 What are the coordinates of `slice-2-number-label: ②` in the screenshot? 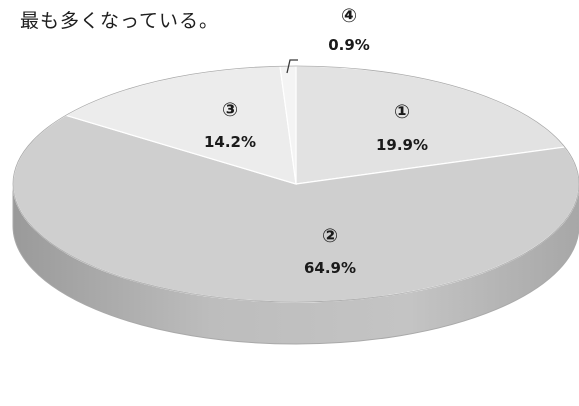 It's located at (330, 236).